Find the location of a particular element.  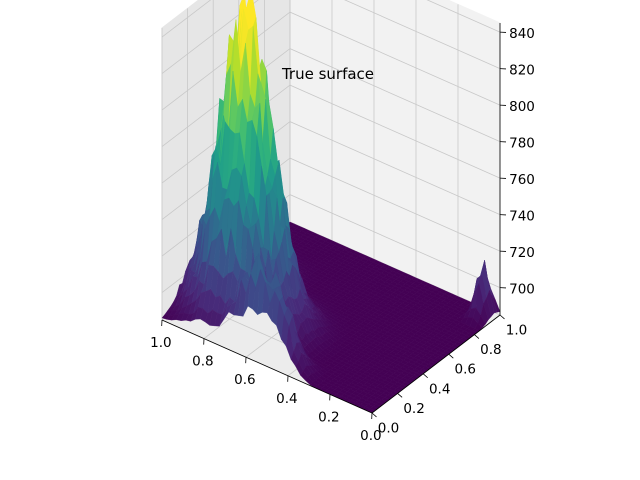

z-axis-ticks: 700 720 740 760 780 800 820 840 is located at coordinates (517, 162).